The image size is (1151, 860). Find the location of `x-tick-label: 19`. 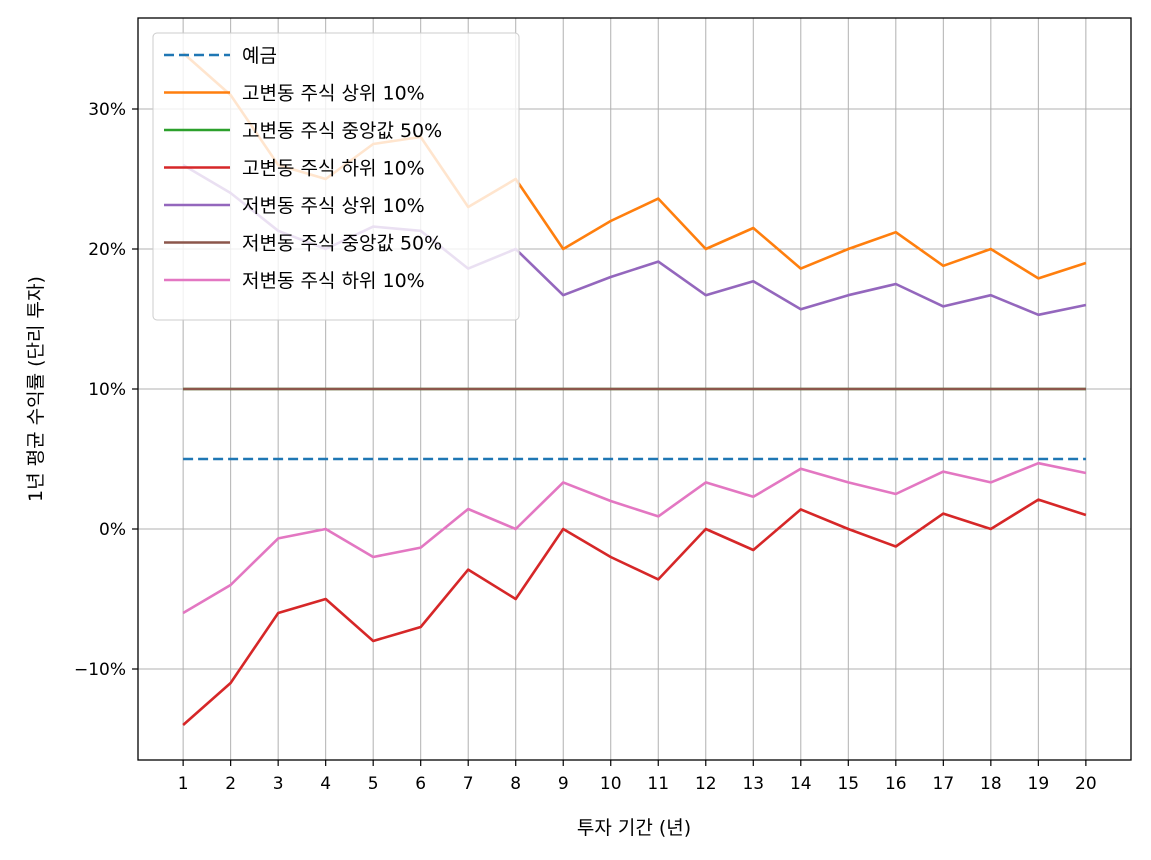

x-tick-label: 19 is located at coordinates (1039, 784).